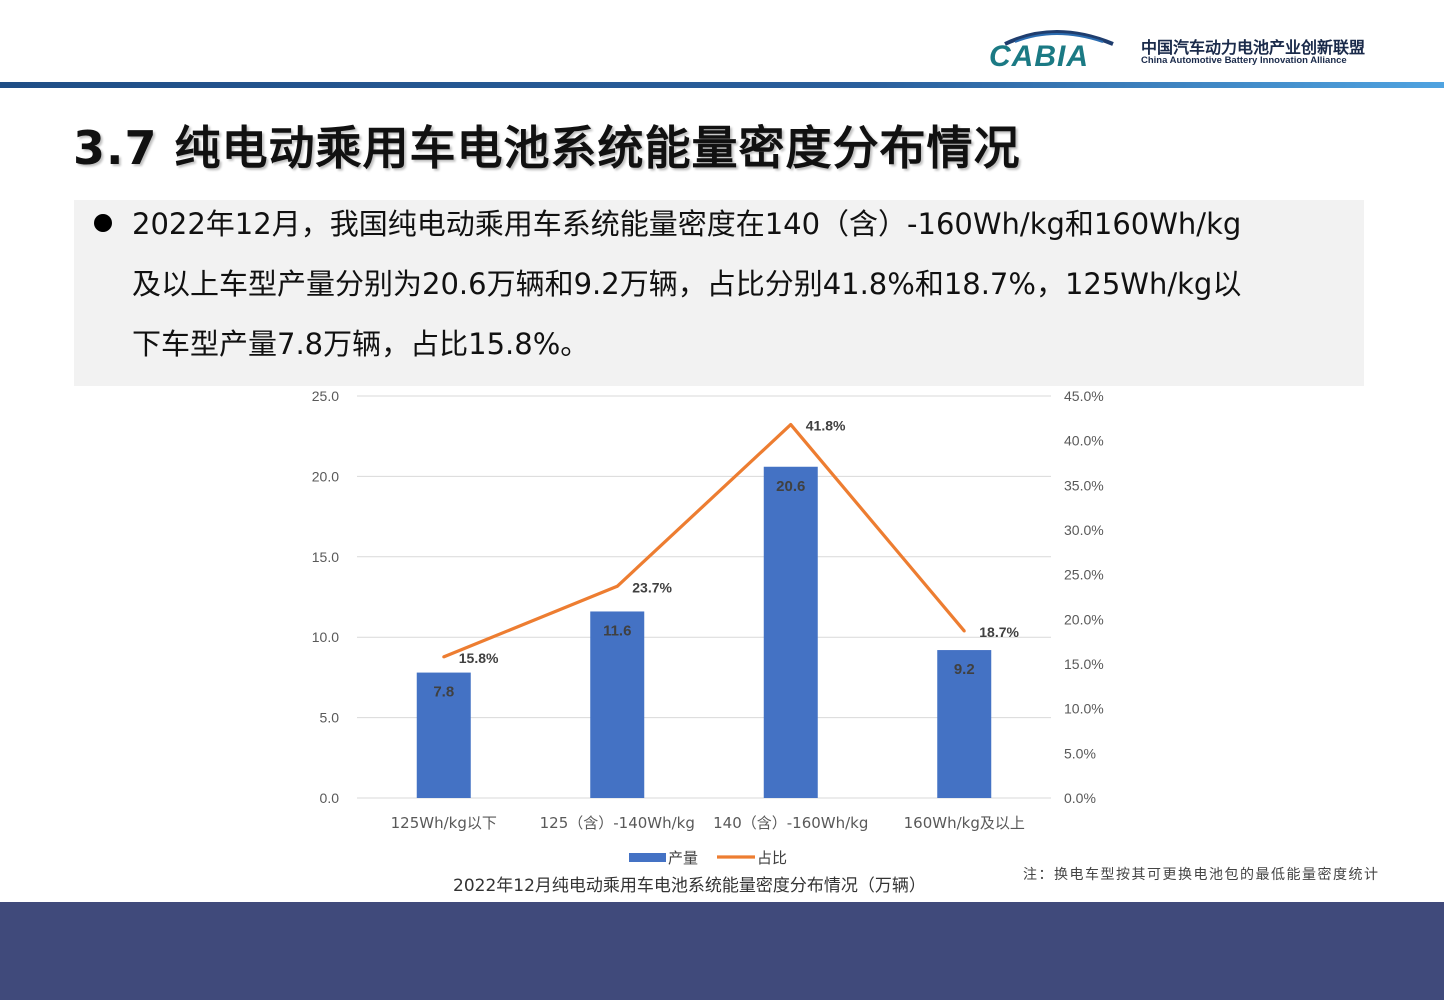  I want to click on page-title: 3.7 纯电动乘用车电池系统能量密度分布情况, so click(547, 148).